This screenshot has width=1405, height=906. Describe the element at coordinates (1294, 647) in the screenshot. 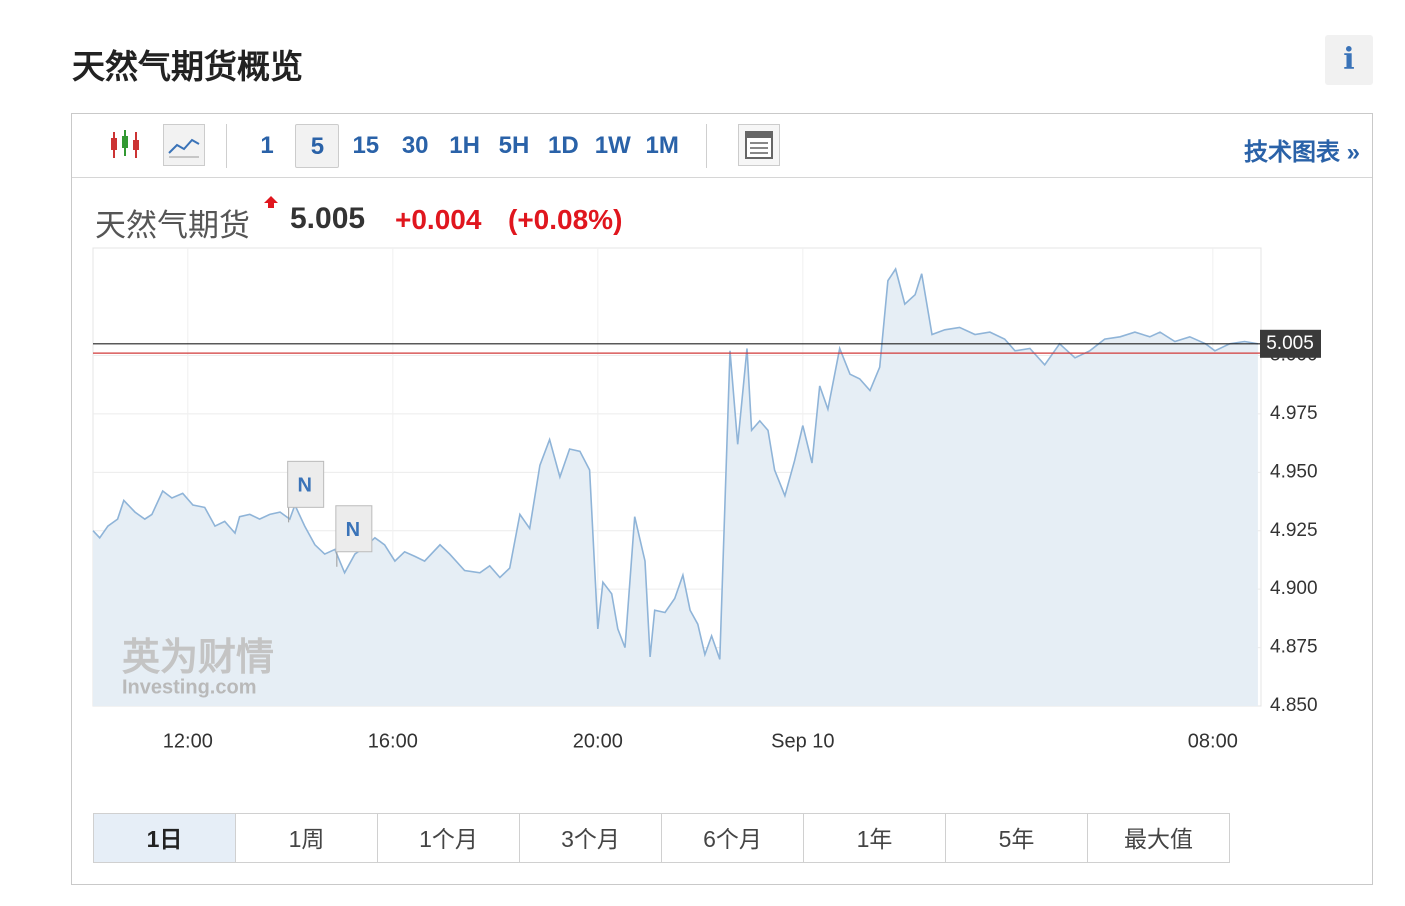

I see `y-tick-label: 4.875` at that location.